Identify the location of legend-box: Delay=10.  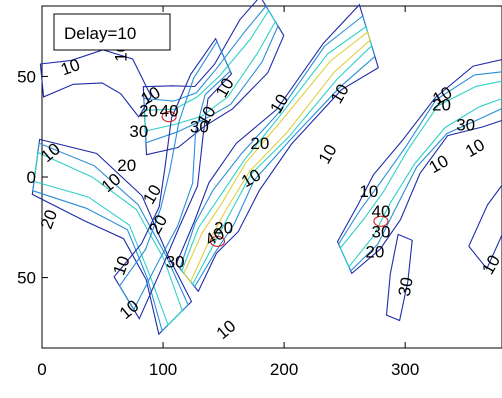
(112, 32).